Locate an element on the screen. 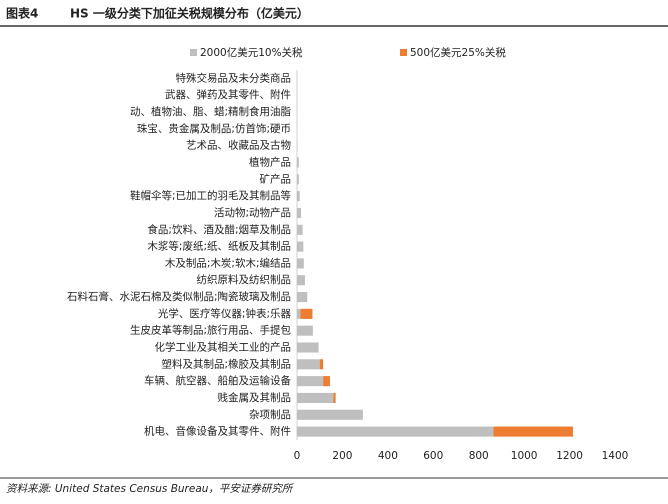  y-tick-label: 动、植物油、脂、蜡;精制食用油脂 is located at coordinates (211, 111).